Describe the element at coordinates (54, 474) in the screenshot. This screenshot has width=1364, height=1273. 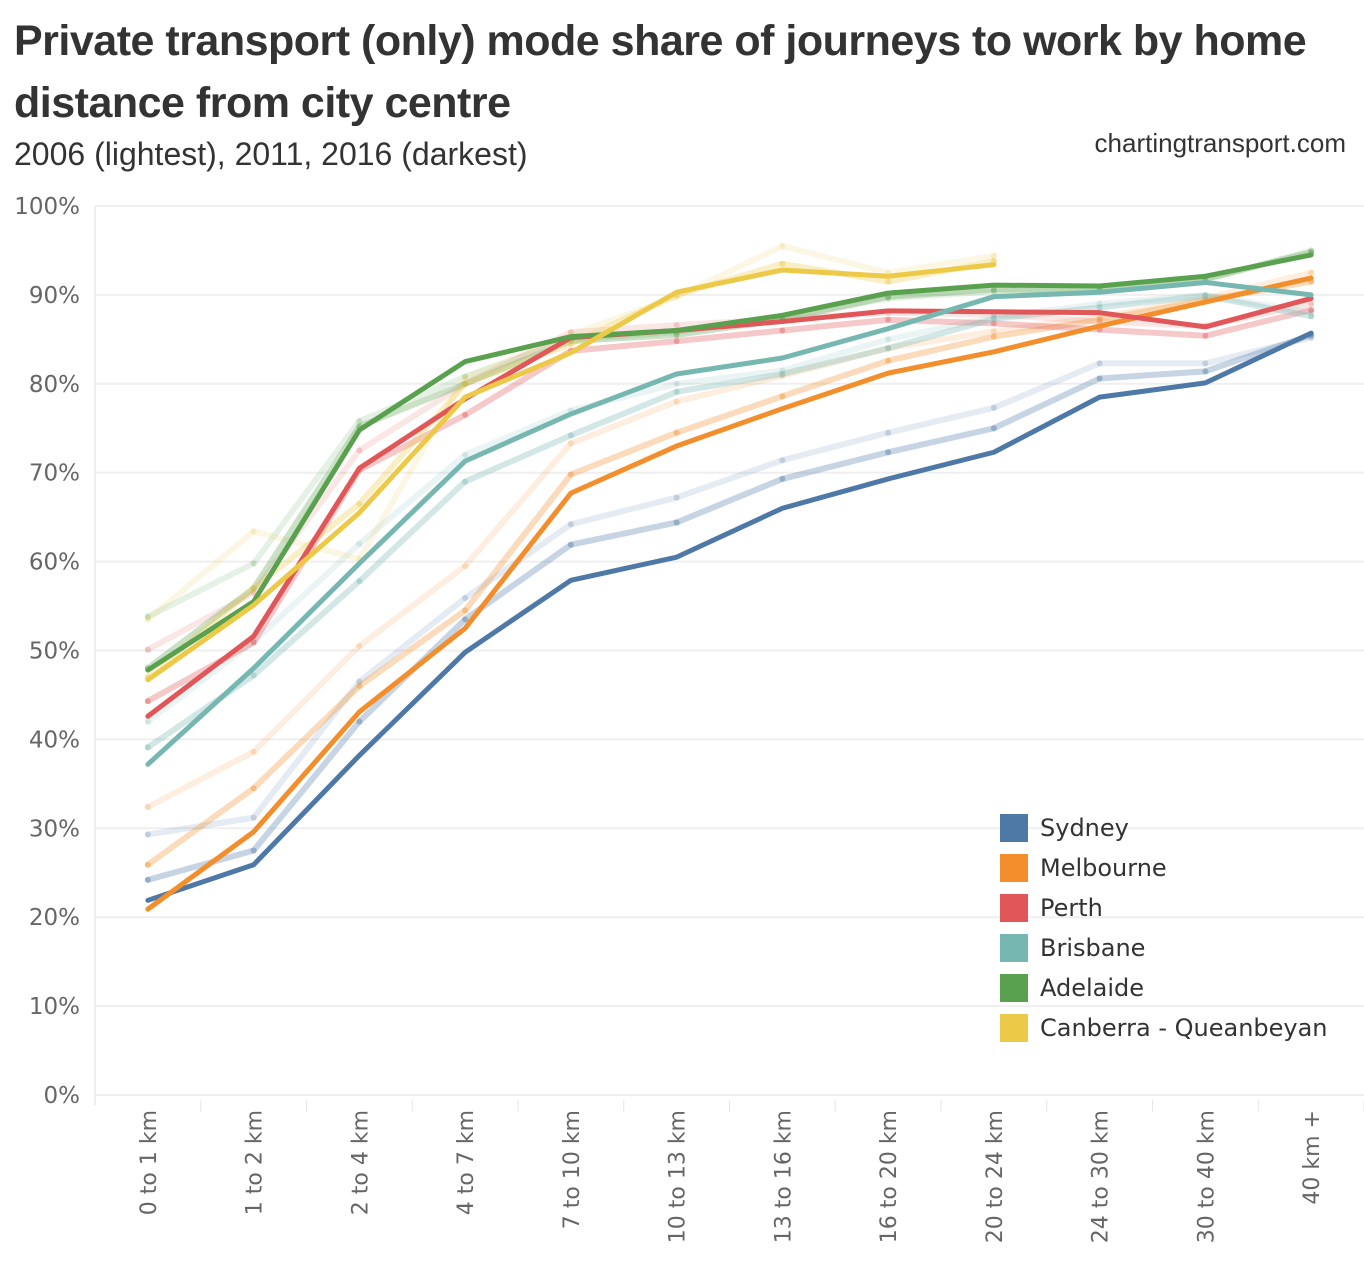
I see `y-tick-label: 70%` at that location.